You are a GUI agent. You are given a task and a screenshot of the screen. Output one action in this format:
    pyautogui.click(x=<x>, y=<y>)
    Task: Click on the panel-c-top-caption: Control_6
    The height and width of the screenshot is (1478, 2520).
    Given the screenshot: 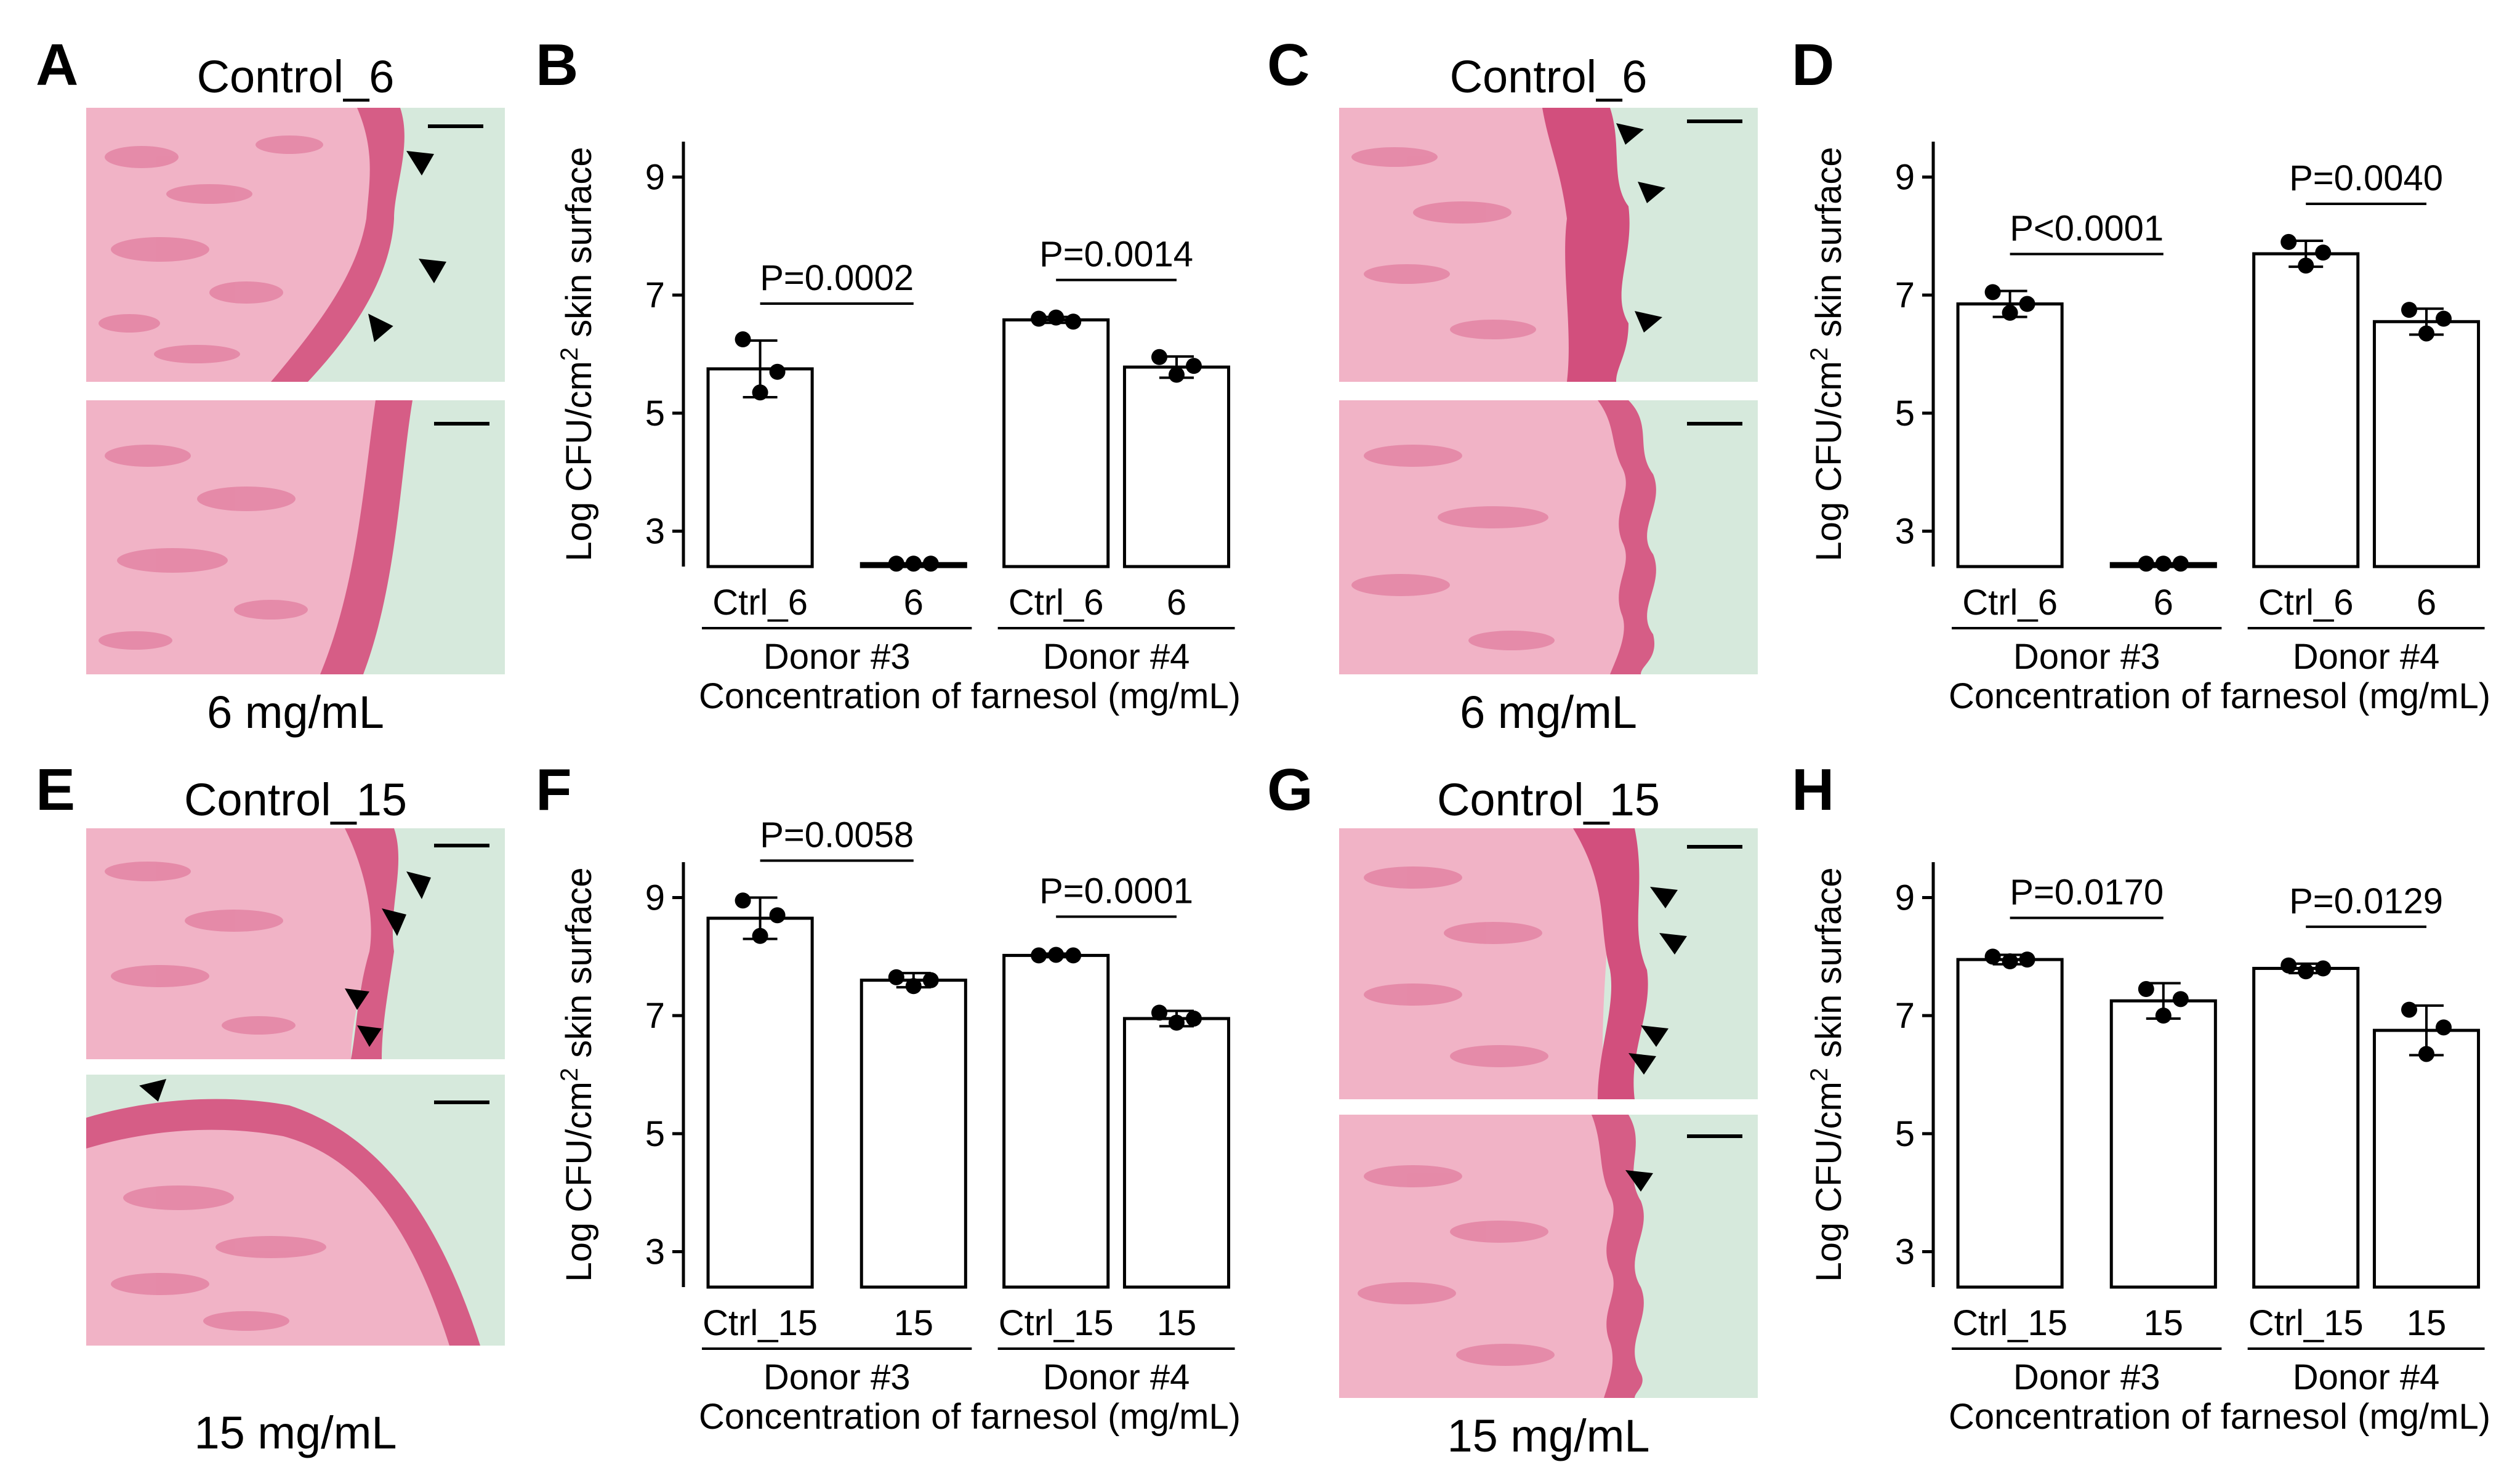 What is the action you would take?
    pyautogui.click(x=1549, y=76)
    